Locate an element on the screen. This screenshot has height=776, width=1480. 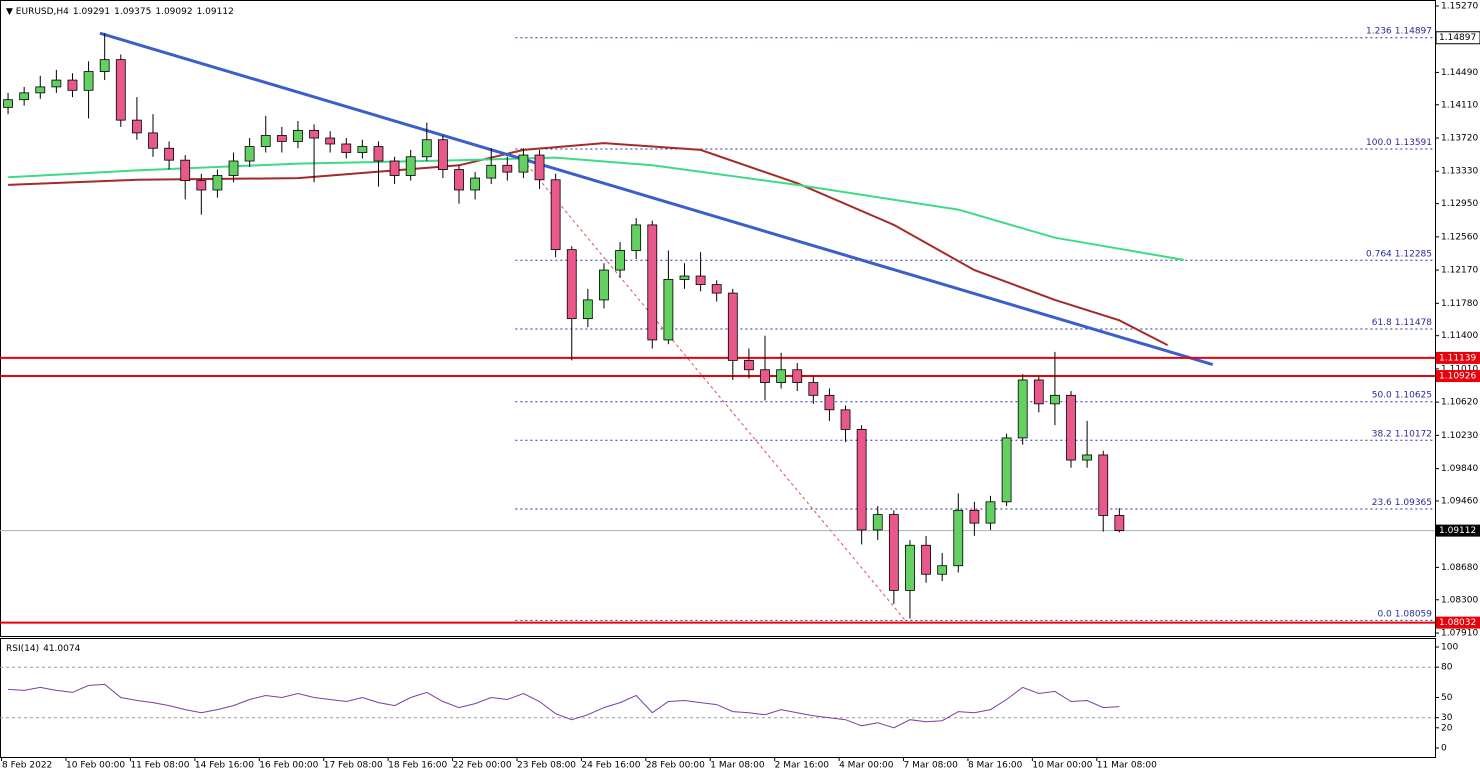
x-tick-label: 10 Mar 00:00 is located at coordinates (1062, 766).